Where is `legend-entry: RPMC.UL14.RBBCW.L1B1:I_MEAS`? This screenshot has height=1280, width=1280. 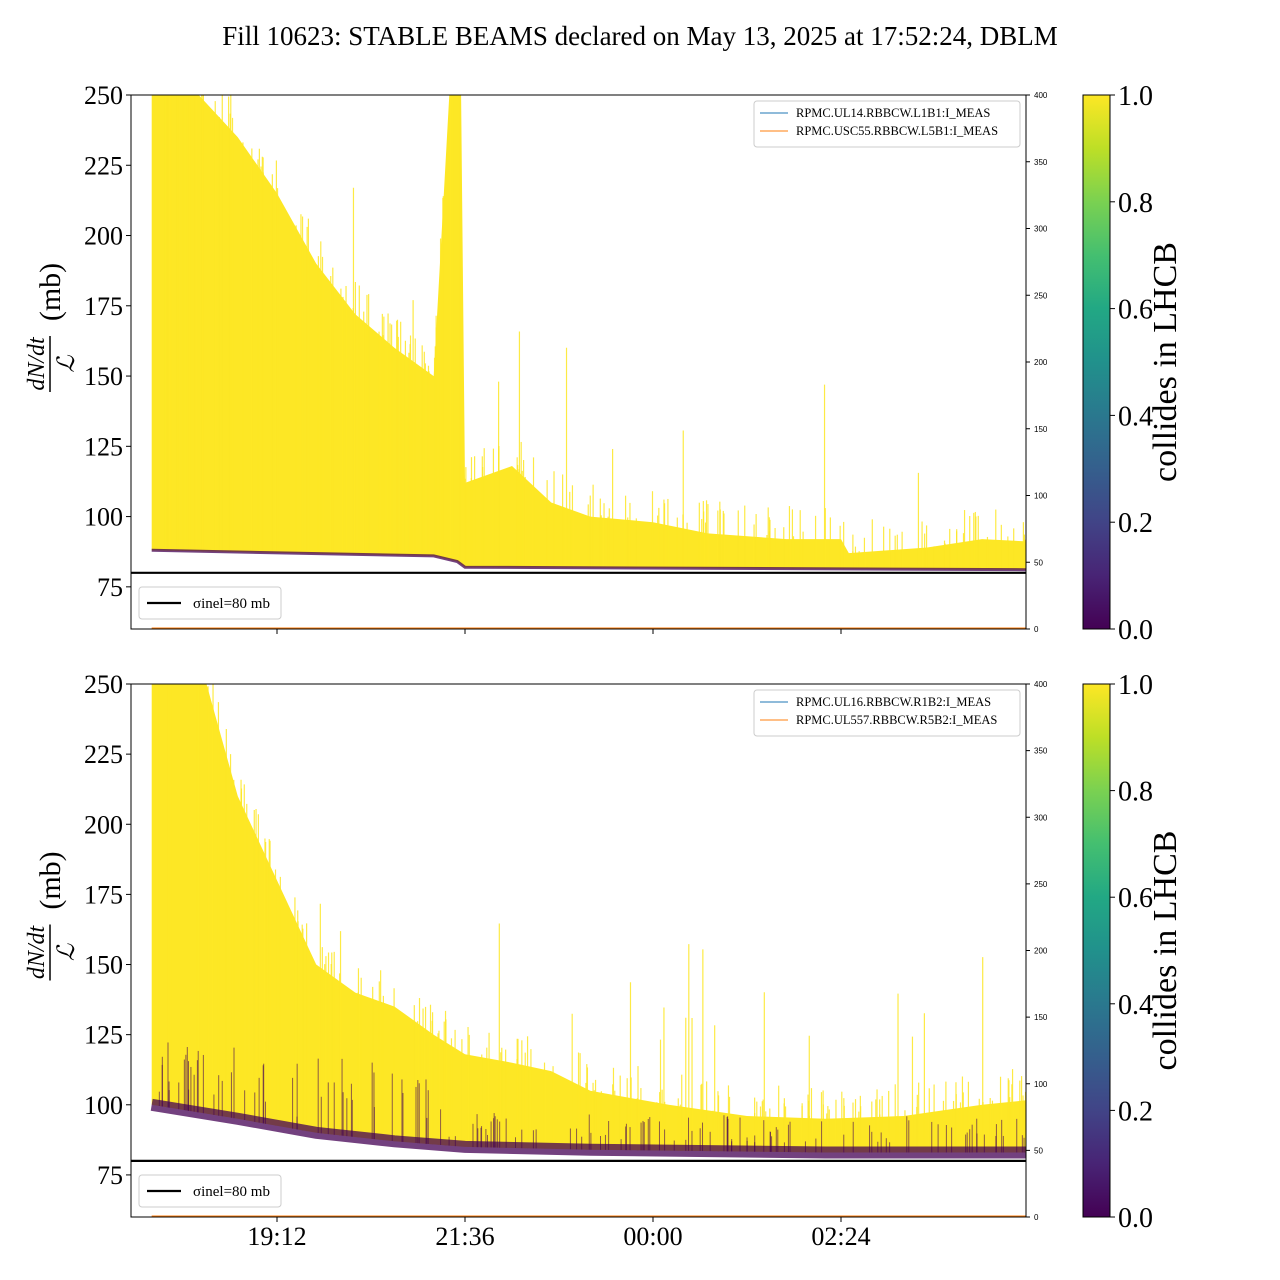 legend-entry: RPMC.UL14.RBBCW.L1B1:I_MEAS is located at coordinates (893, 113).